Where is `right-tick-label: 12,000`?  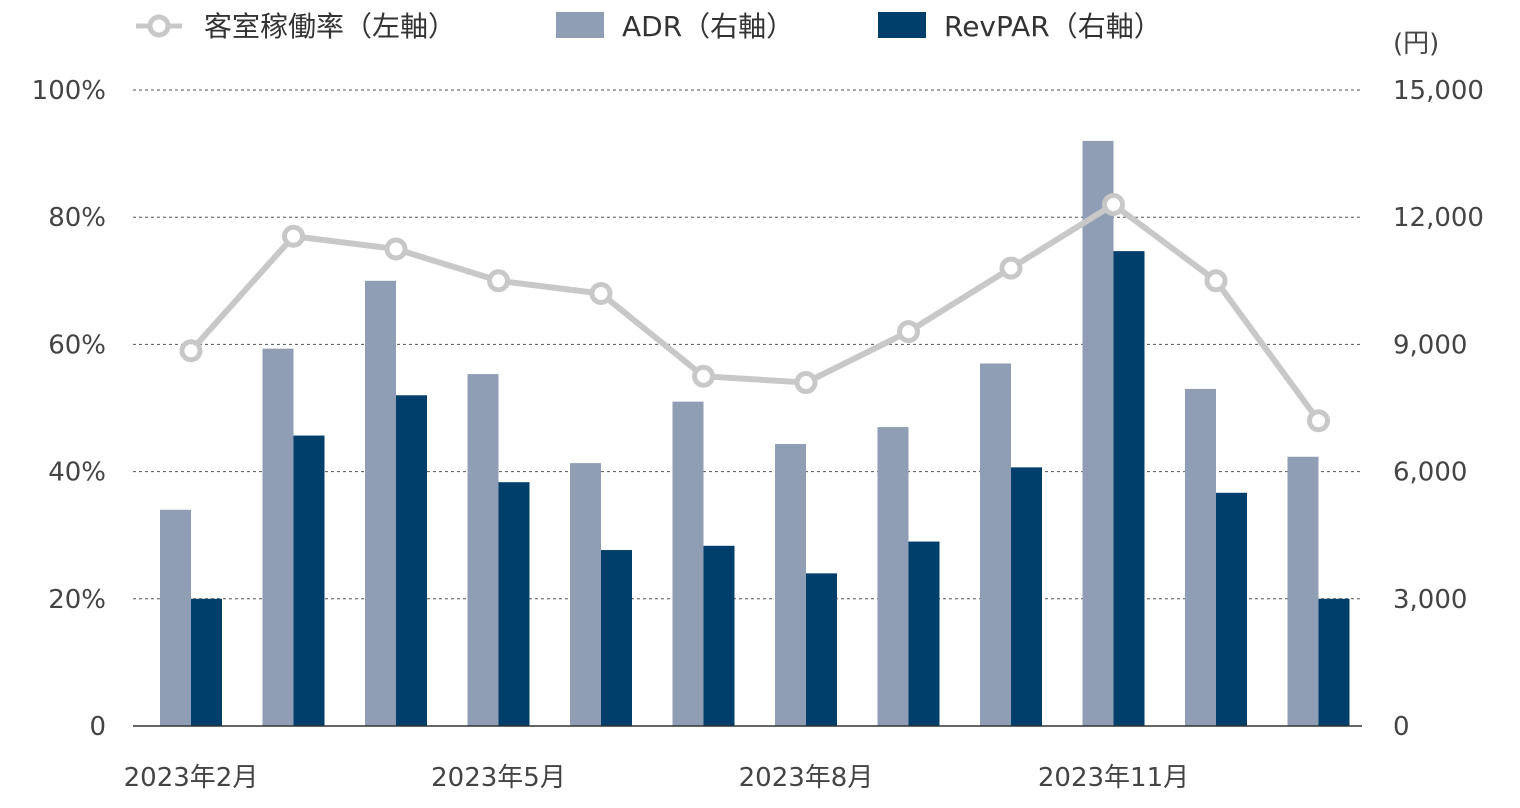 right-tick-label: 12,000 is located at coordinates (1438, 218).